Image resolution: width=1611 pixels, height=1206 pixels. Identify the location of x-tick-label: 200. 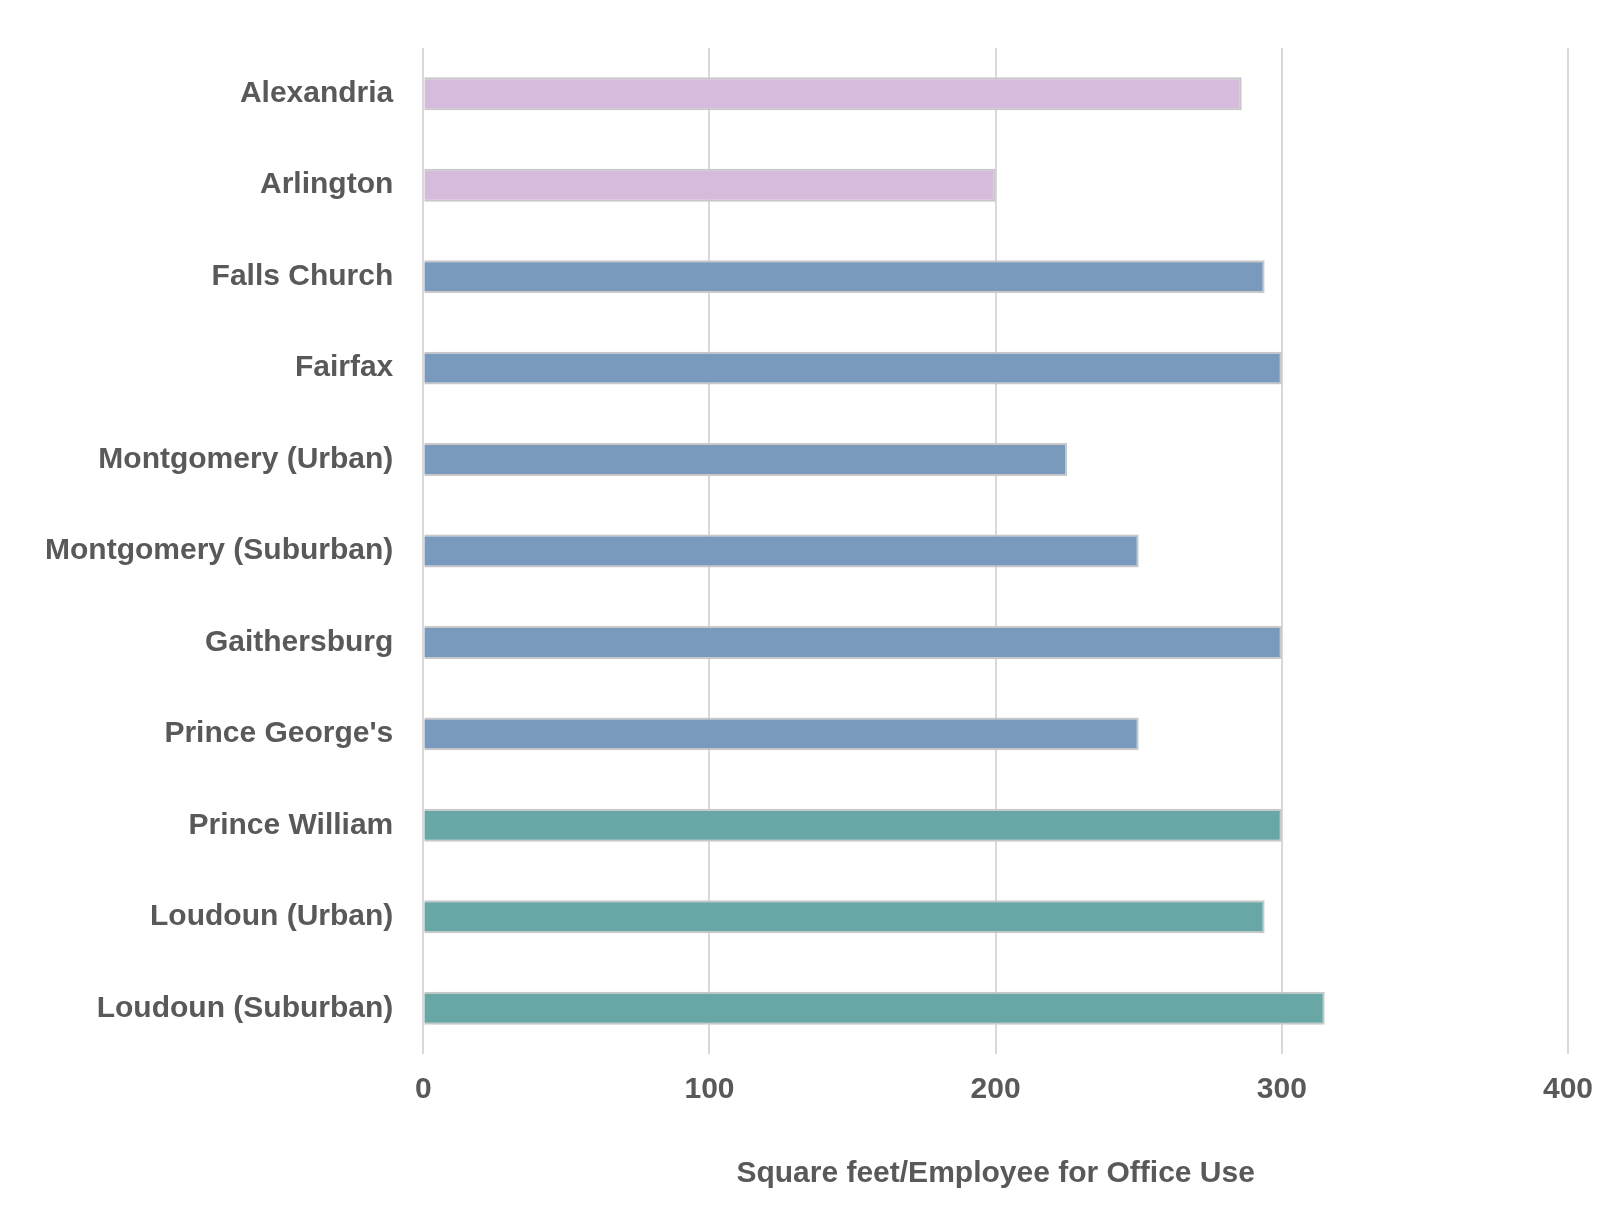
(995, 1088).